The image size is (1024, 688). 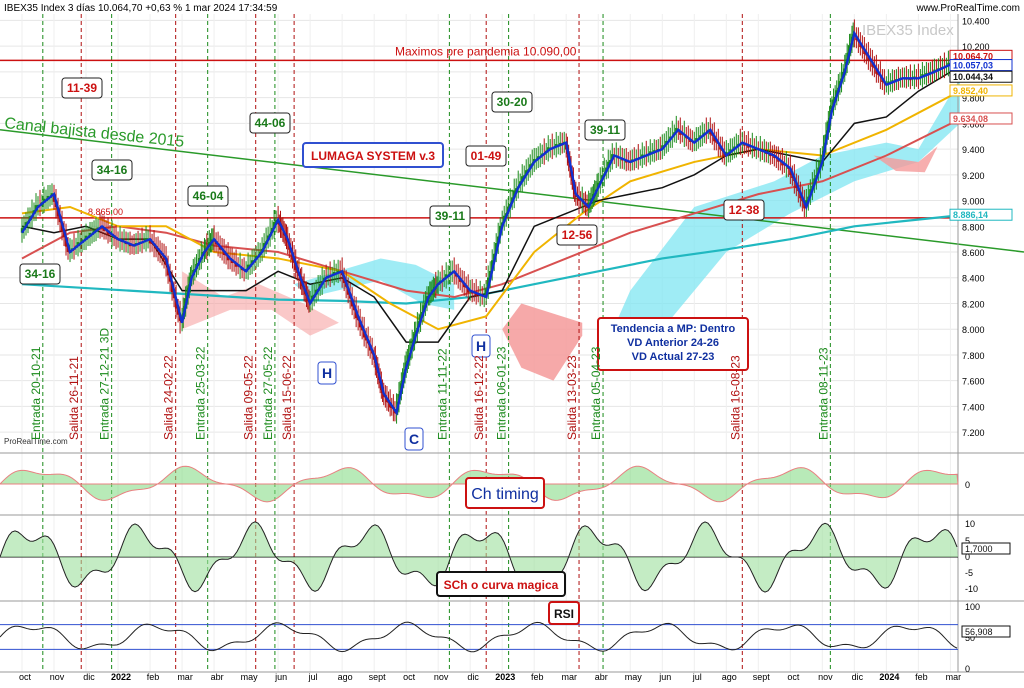 What do you see at coordinates (270, 123) in the screenshot?
I see `label-box-text: 44-06` at bounding box center [270, 123].